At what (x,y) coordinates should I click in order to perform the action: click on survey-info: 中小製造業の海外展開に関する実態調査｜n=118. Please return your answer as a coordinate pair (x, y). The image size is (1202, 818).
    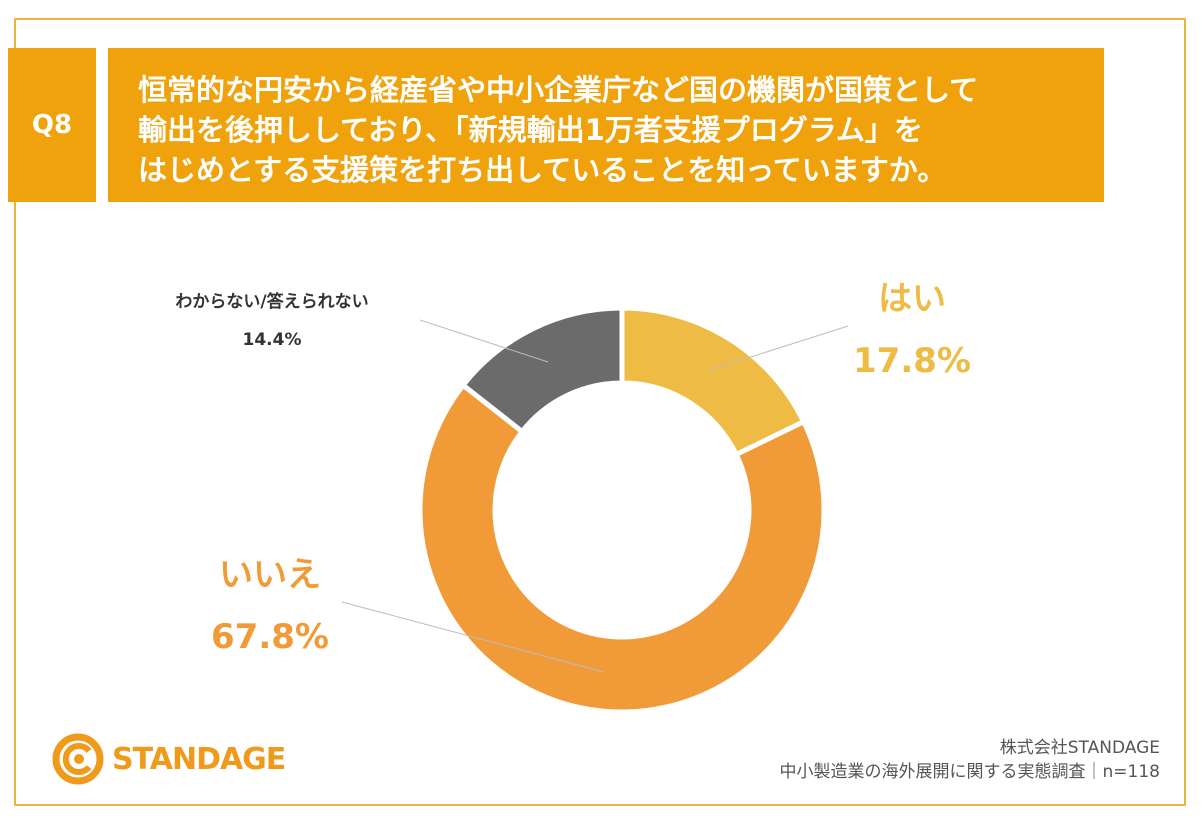
    Looking at the image, I should click on (969, 772).